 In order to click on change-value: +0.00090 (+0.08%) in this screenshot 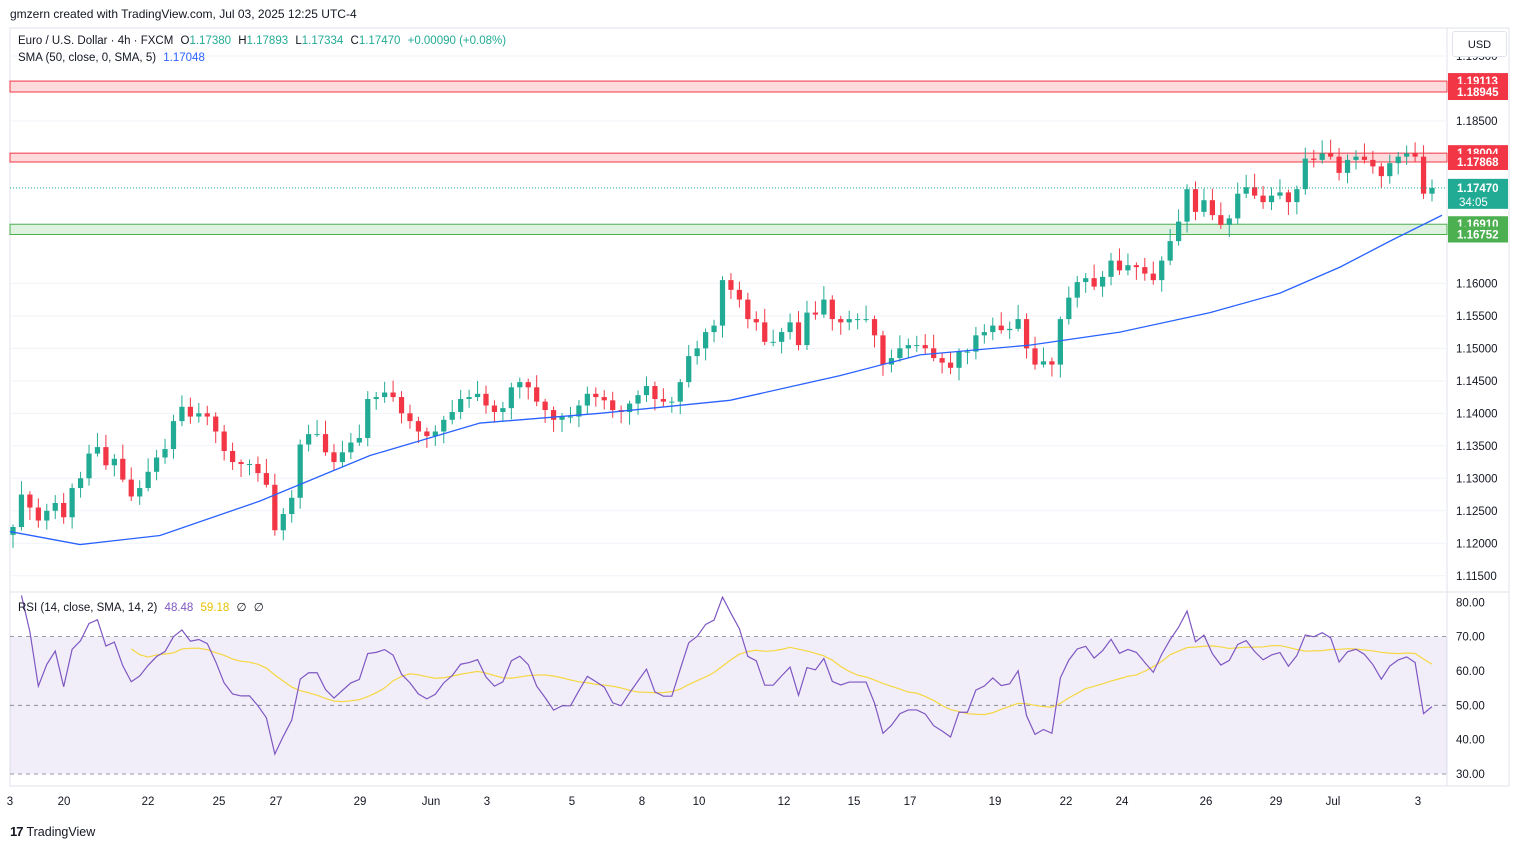, I will do `click(457, 41)`.